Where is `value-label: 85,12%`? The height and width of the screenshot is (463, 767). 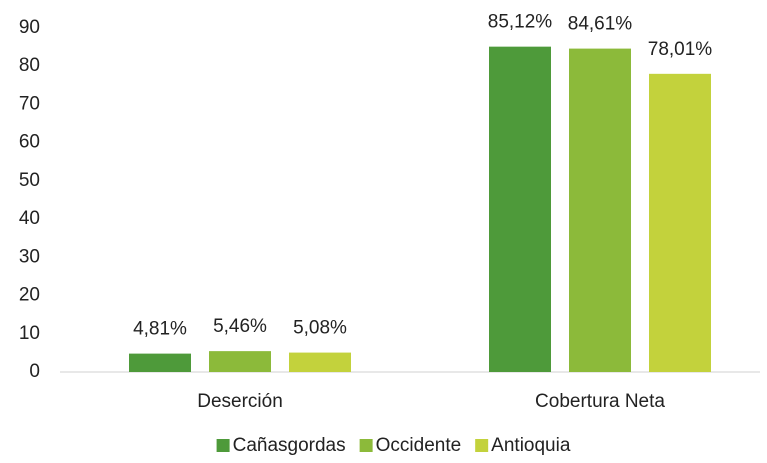 value-label: 85,12% is located at coordinates (520, 22).